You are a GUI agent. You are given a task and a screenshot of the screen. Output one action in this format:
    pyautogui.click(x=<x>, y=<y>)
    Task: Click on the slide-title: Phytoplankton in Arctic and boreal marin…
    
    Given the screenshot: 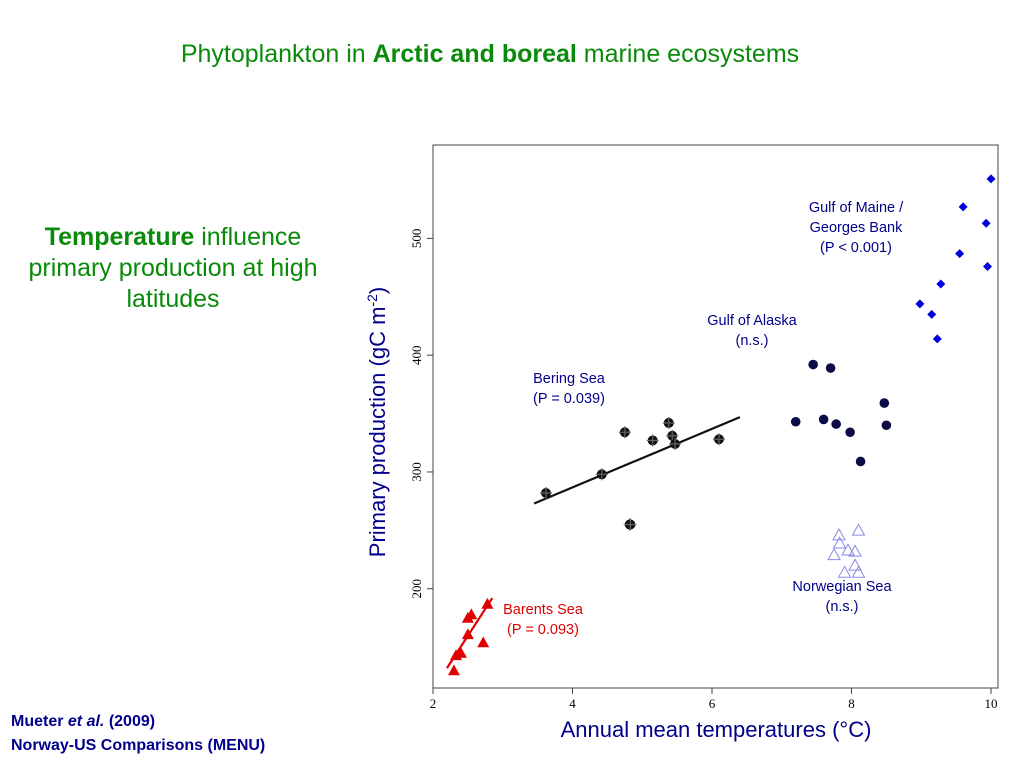 What is the action you would take?
    pyautogui.click(x=490, y=54)
    